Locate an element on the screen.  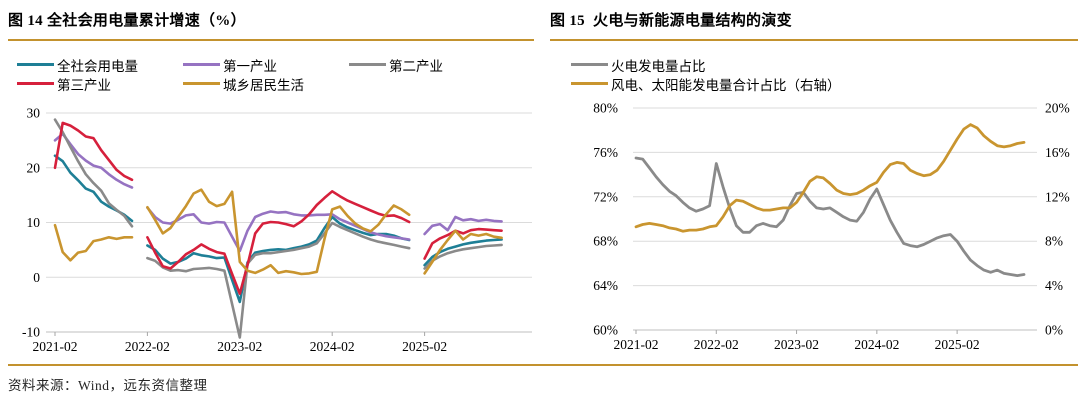
chart14-legend-row1: 全社会用电量 第一产业 第二产业 is located at coordinates (274, 64).